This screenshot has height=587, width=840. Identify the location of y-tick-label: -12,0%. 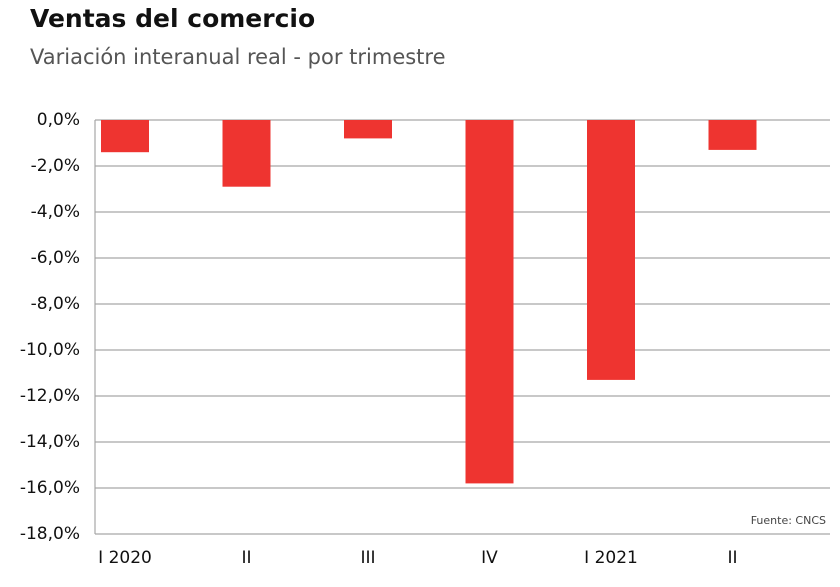
(50, 396).